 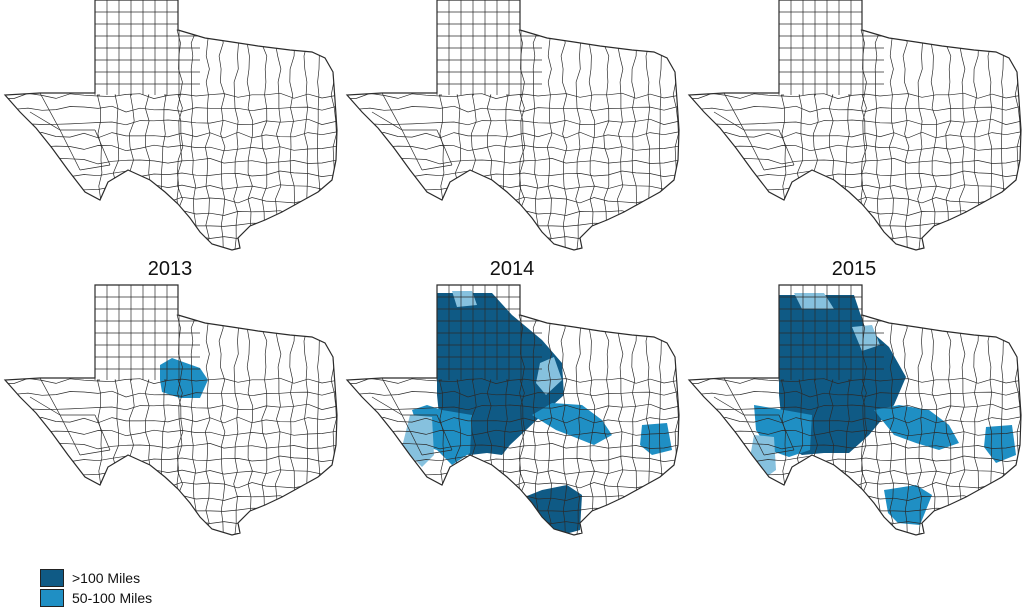 I want to click on legend-label: >100 Miles, so click(x=106, y=578).